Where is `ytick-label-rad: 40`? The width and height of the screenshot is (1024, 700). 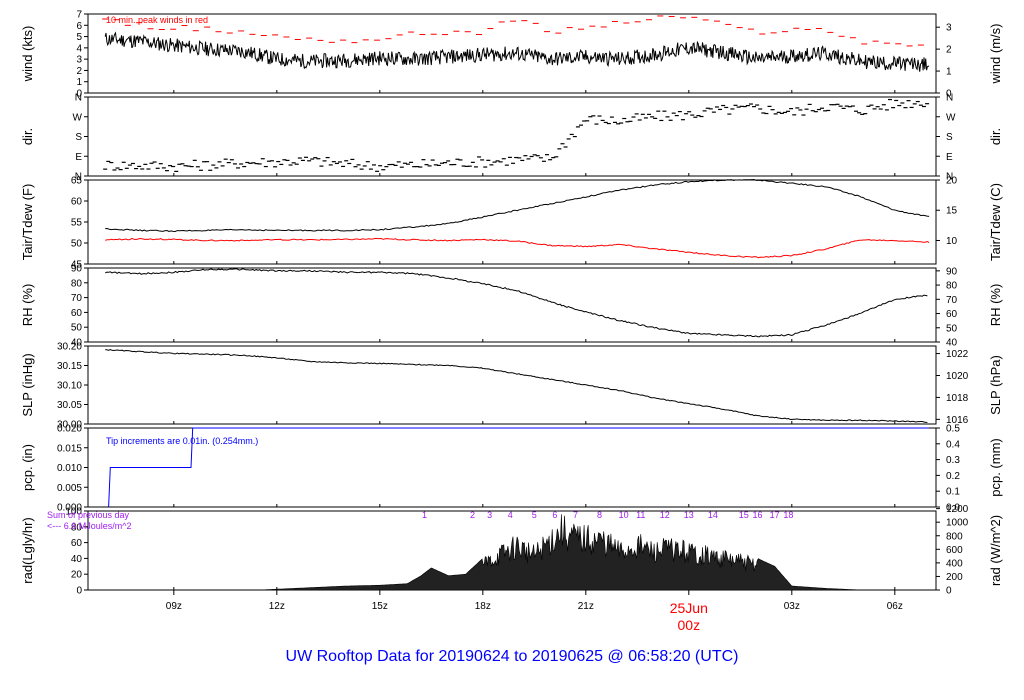
ytick-label-rad: 40 is located at coordinates (77, 559).